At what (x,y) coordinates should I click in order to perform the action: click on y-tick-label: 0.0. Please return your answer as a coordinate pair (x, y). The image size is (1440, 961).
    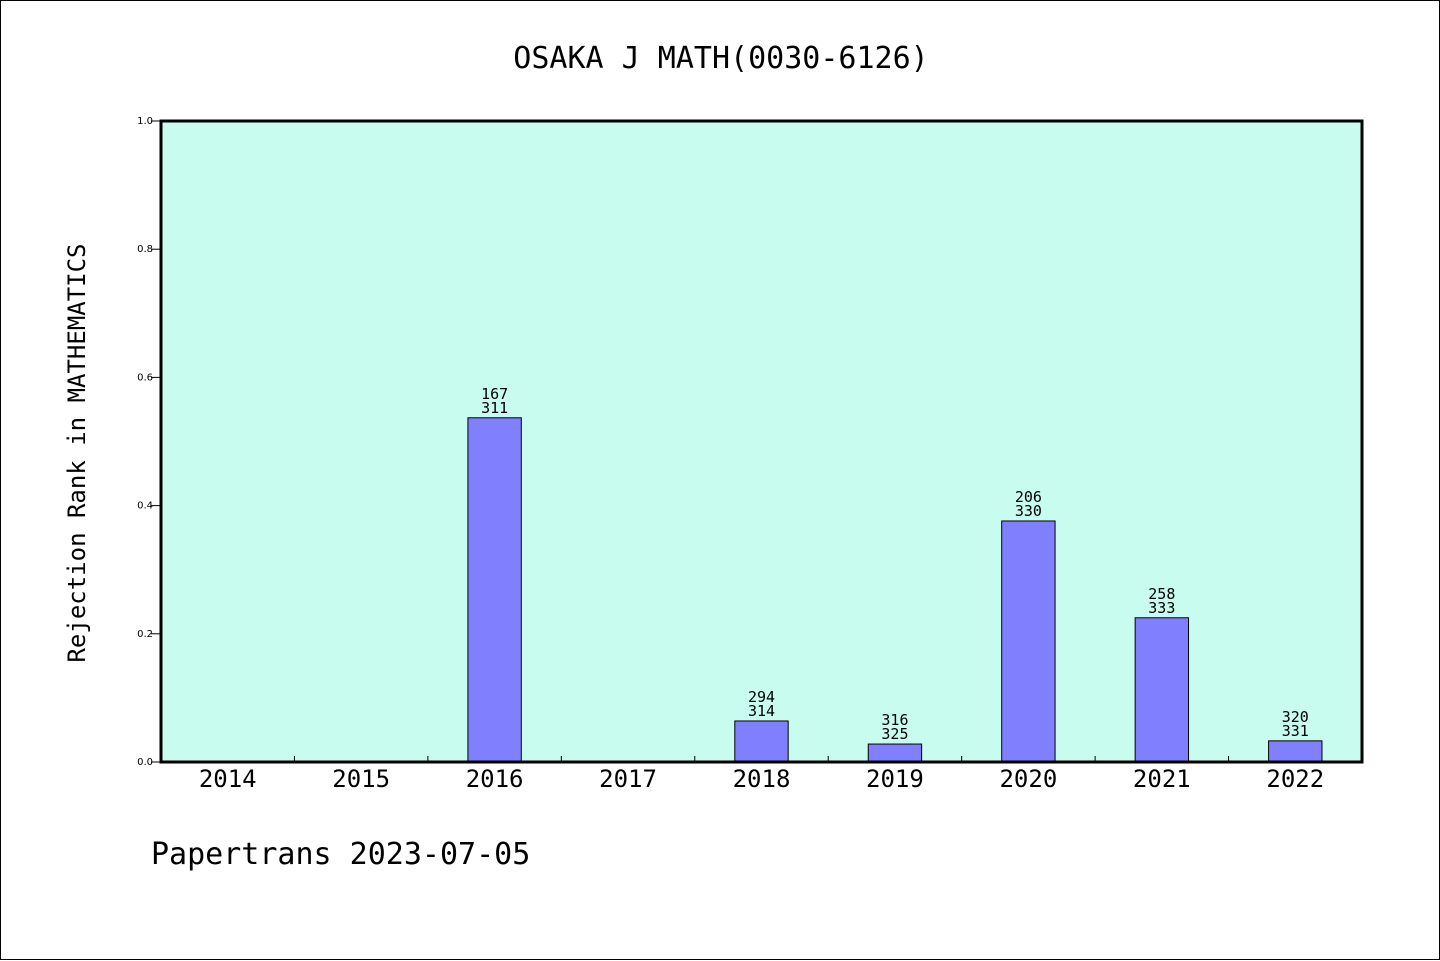
    Looking at the image, I should click on (145, 762).